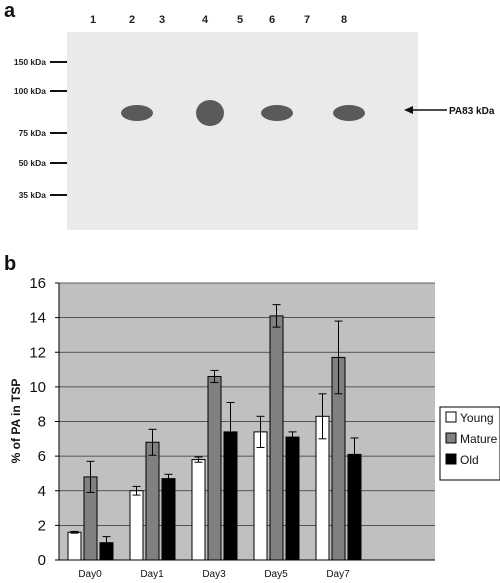  I want to click on protein-bands, so click(243, 113).